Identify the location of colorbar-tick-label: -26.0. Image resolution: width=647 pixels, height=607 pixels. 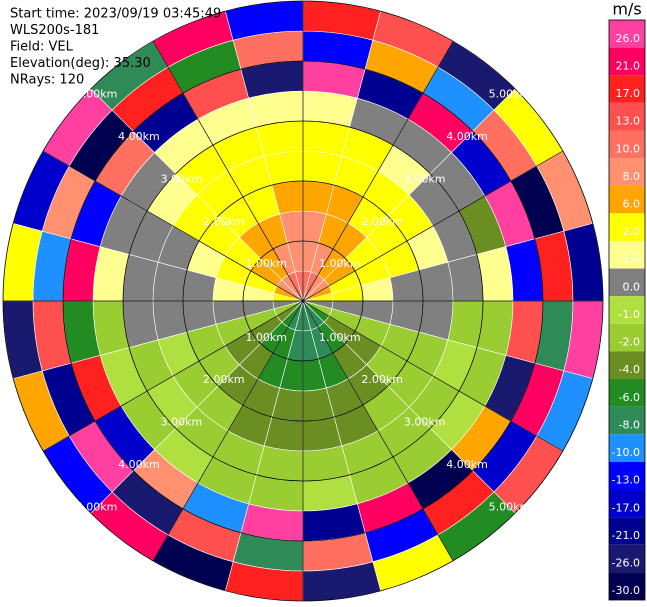
(626, 563).